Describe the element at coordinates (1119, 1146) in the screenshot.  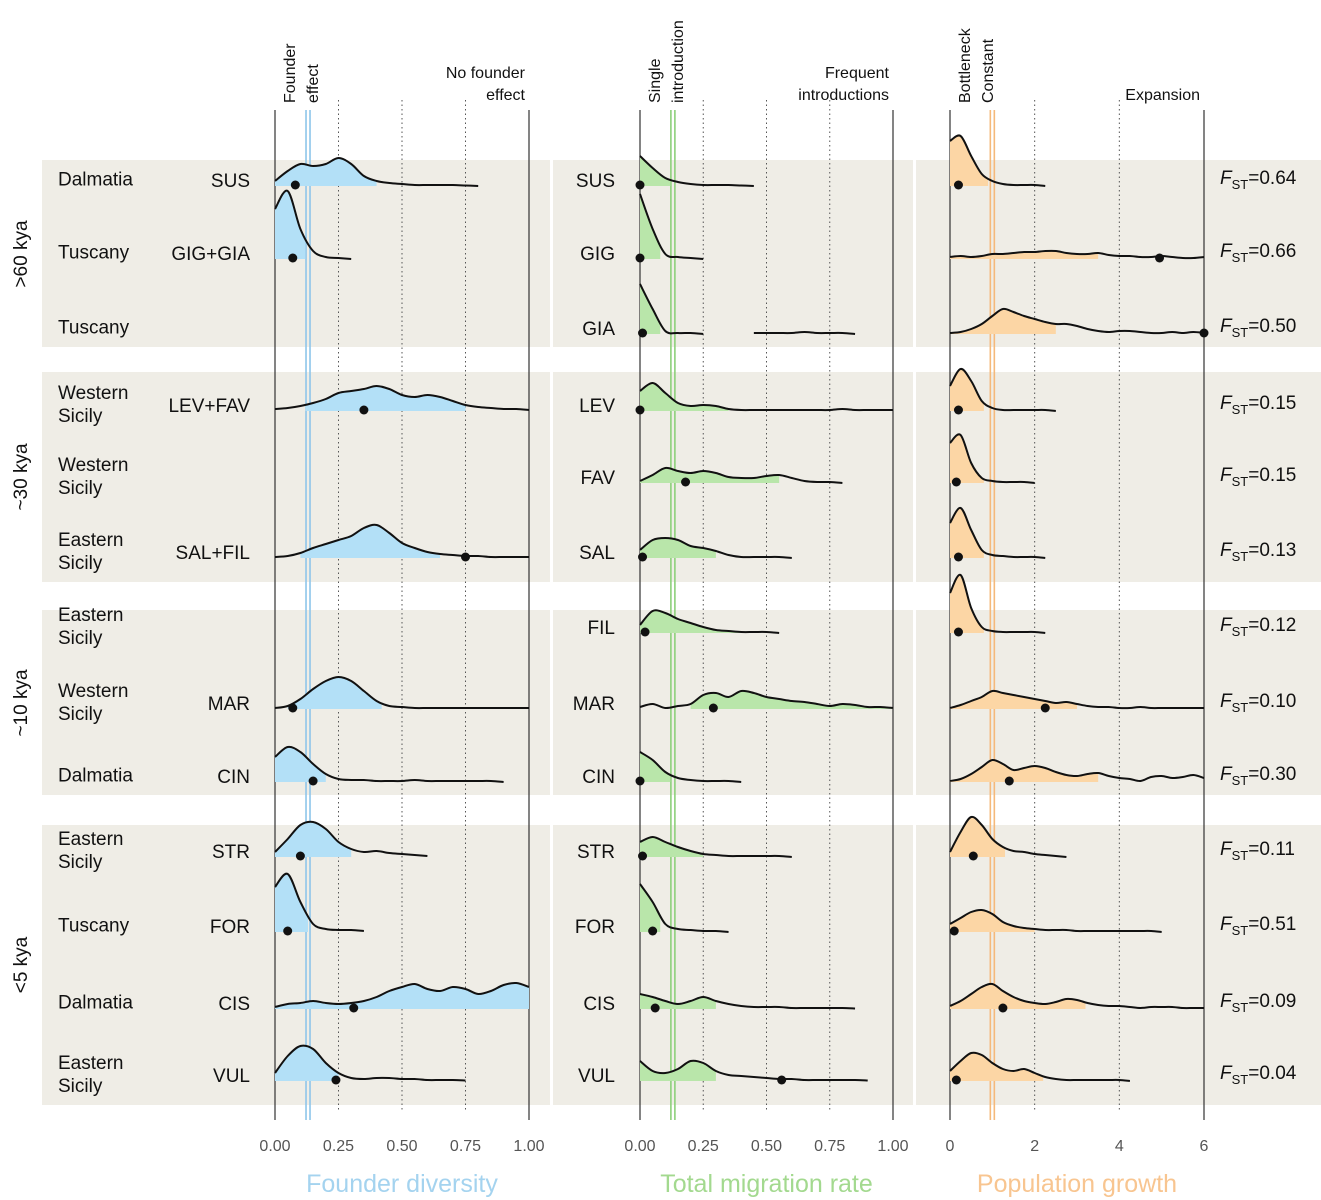
I see `x-tick-label: 4` at that location.